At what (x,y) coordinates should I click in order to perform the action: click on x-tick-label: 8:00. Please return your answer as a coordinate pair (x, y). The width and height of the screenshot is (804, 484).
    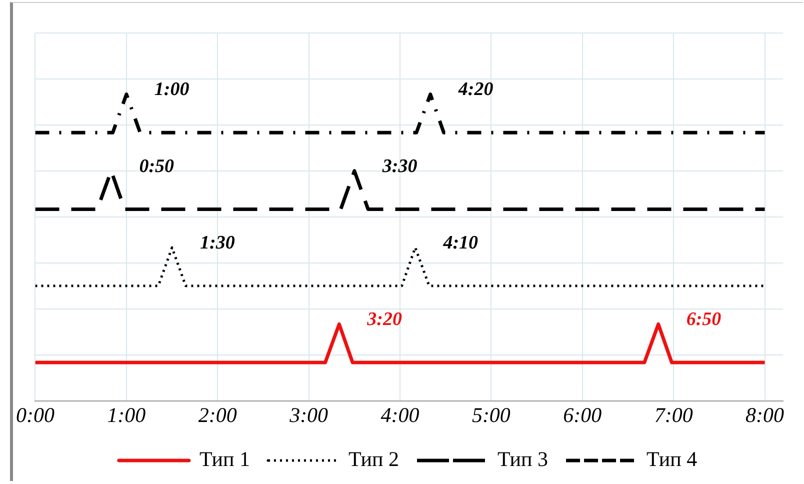
    Looking at the image, I should click on (765, 414).